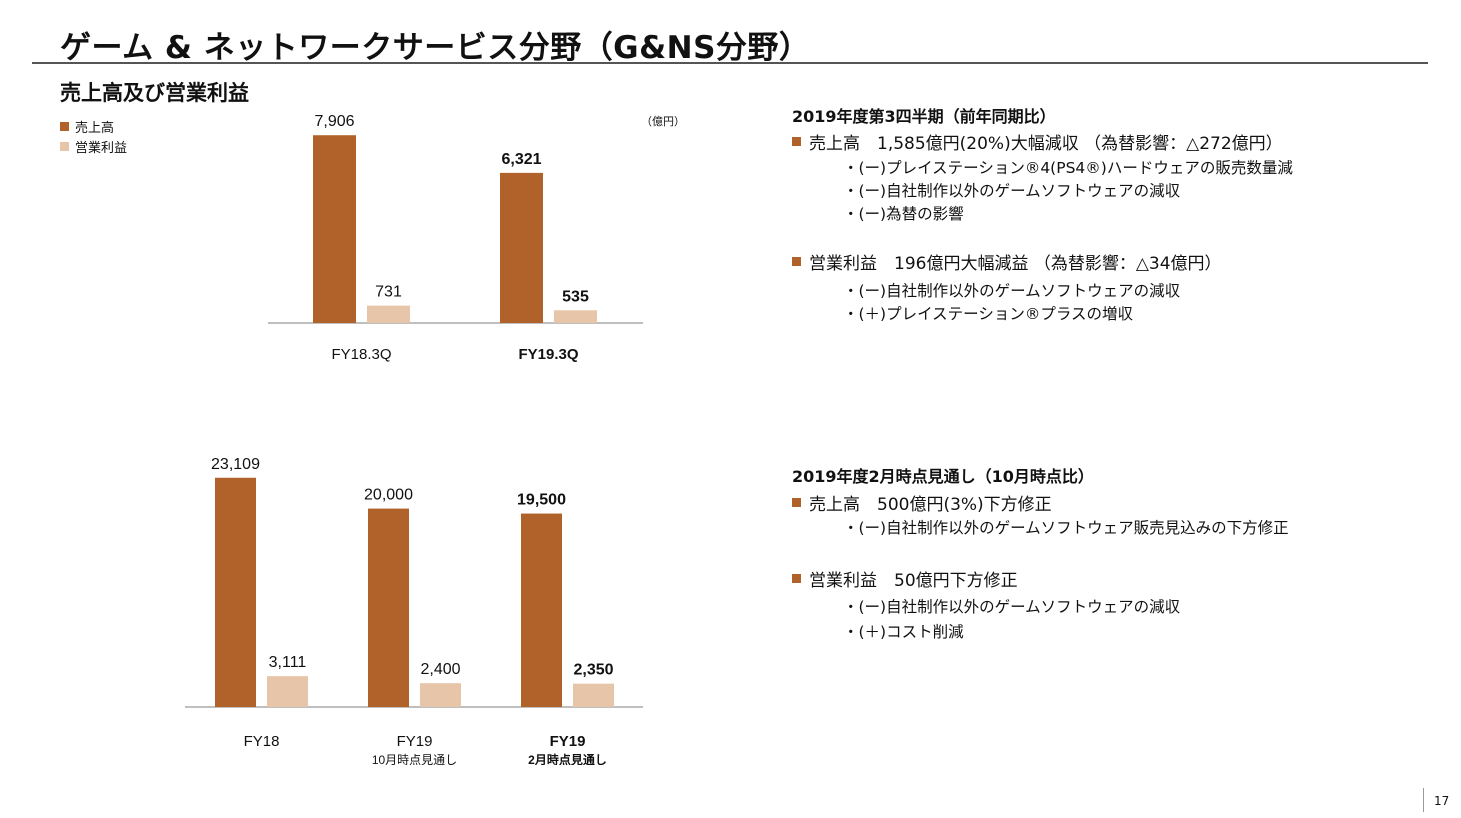  I want to click on q3-bullet-sales-text: 売上高 1,585億円(20%)大幅減収 （為替影響：△272億円）, so click(1046, 144).